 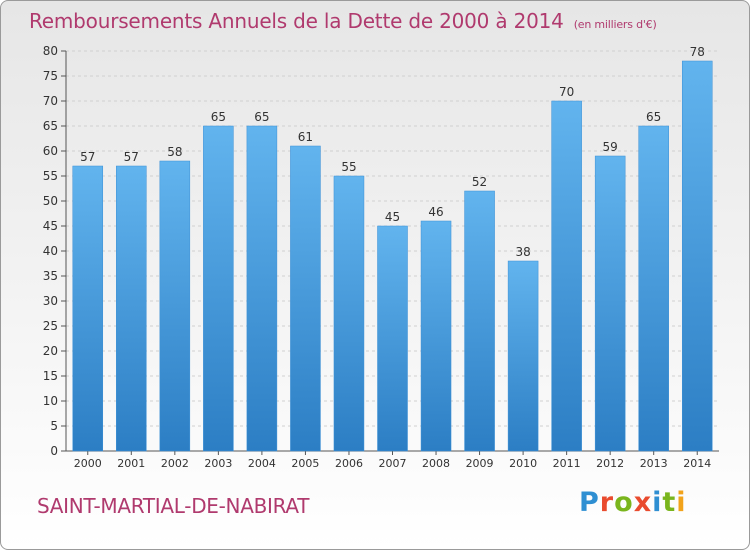 I want to click on y-tick-label: 35, so click(x=50, y=276).